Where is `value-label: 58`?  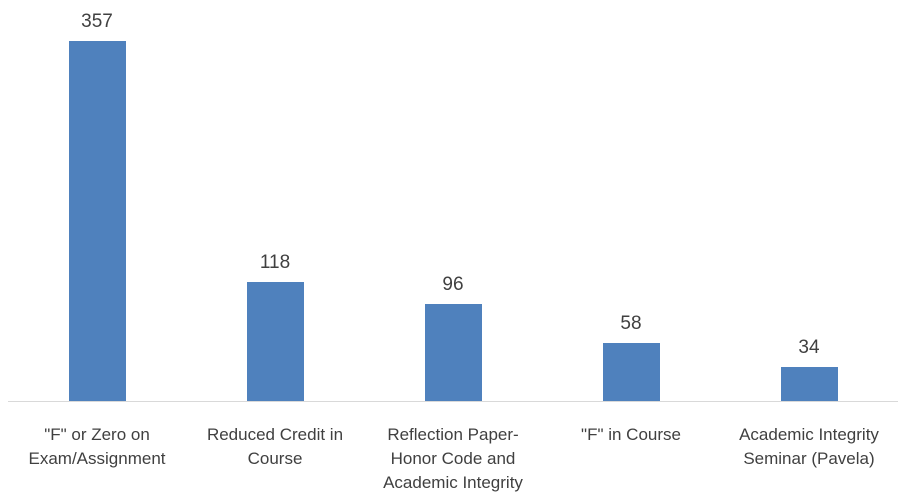 value-label: 58 is located at coordinates (631, 323).